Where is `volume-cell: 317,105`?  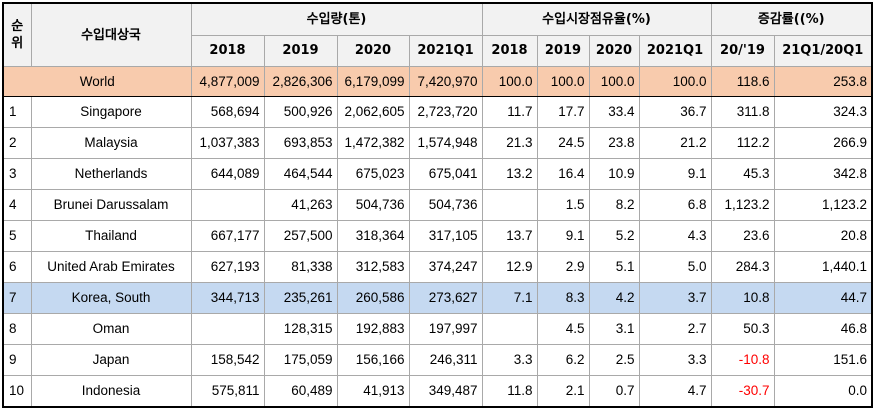
volume-cell: 317,105 is located at coordinates (445, 236).